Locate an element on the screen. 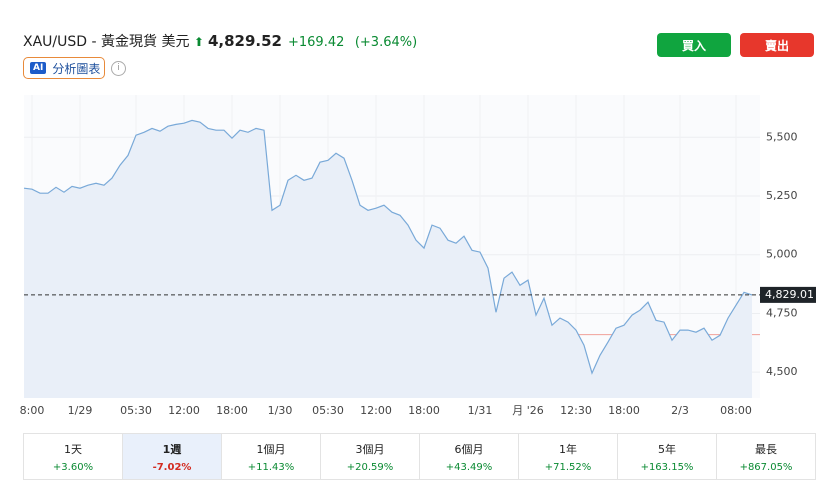 This screenshot has height=497, width=835. current-price-label: 4,829.01 is located at coordinates (789, 294).